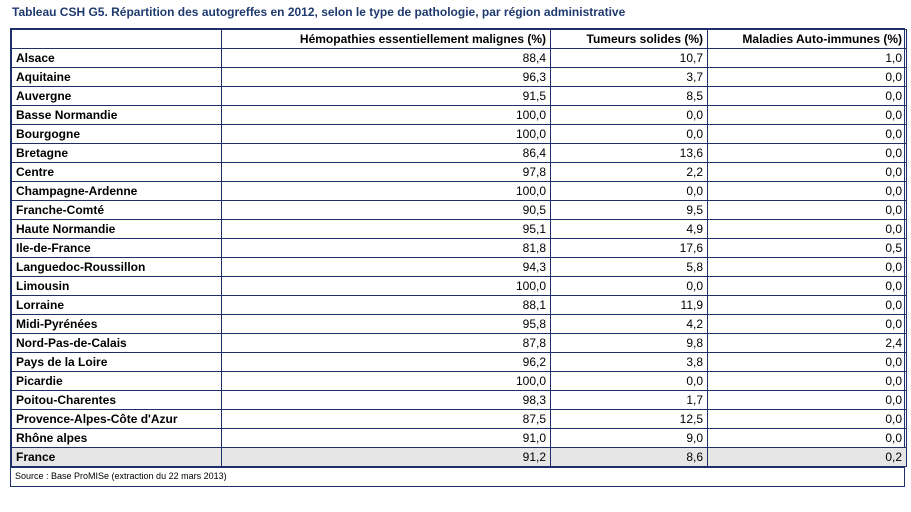  I want to click on tumeurs-cell: 3,7, so click(629, 77).